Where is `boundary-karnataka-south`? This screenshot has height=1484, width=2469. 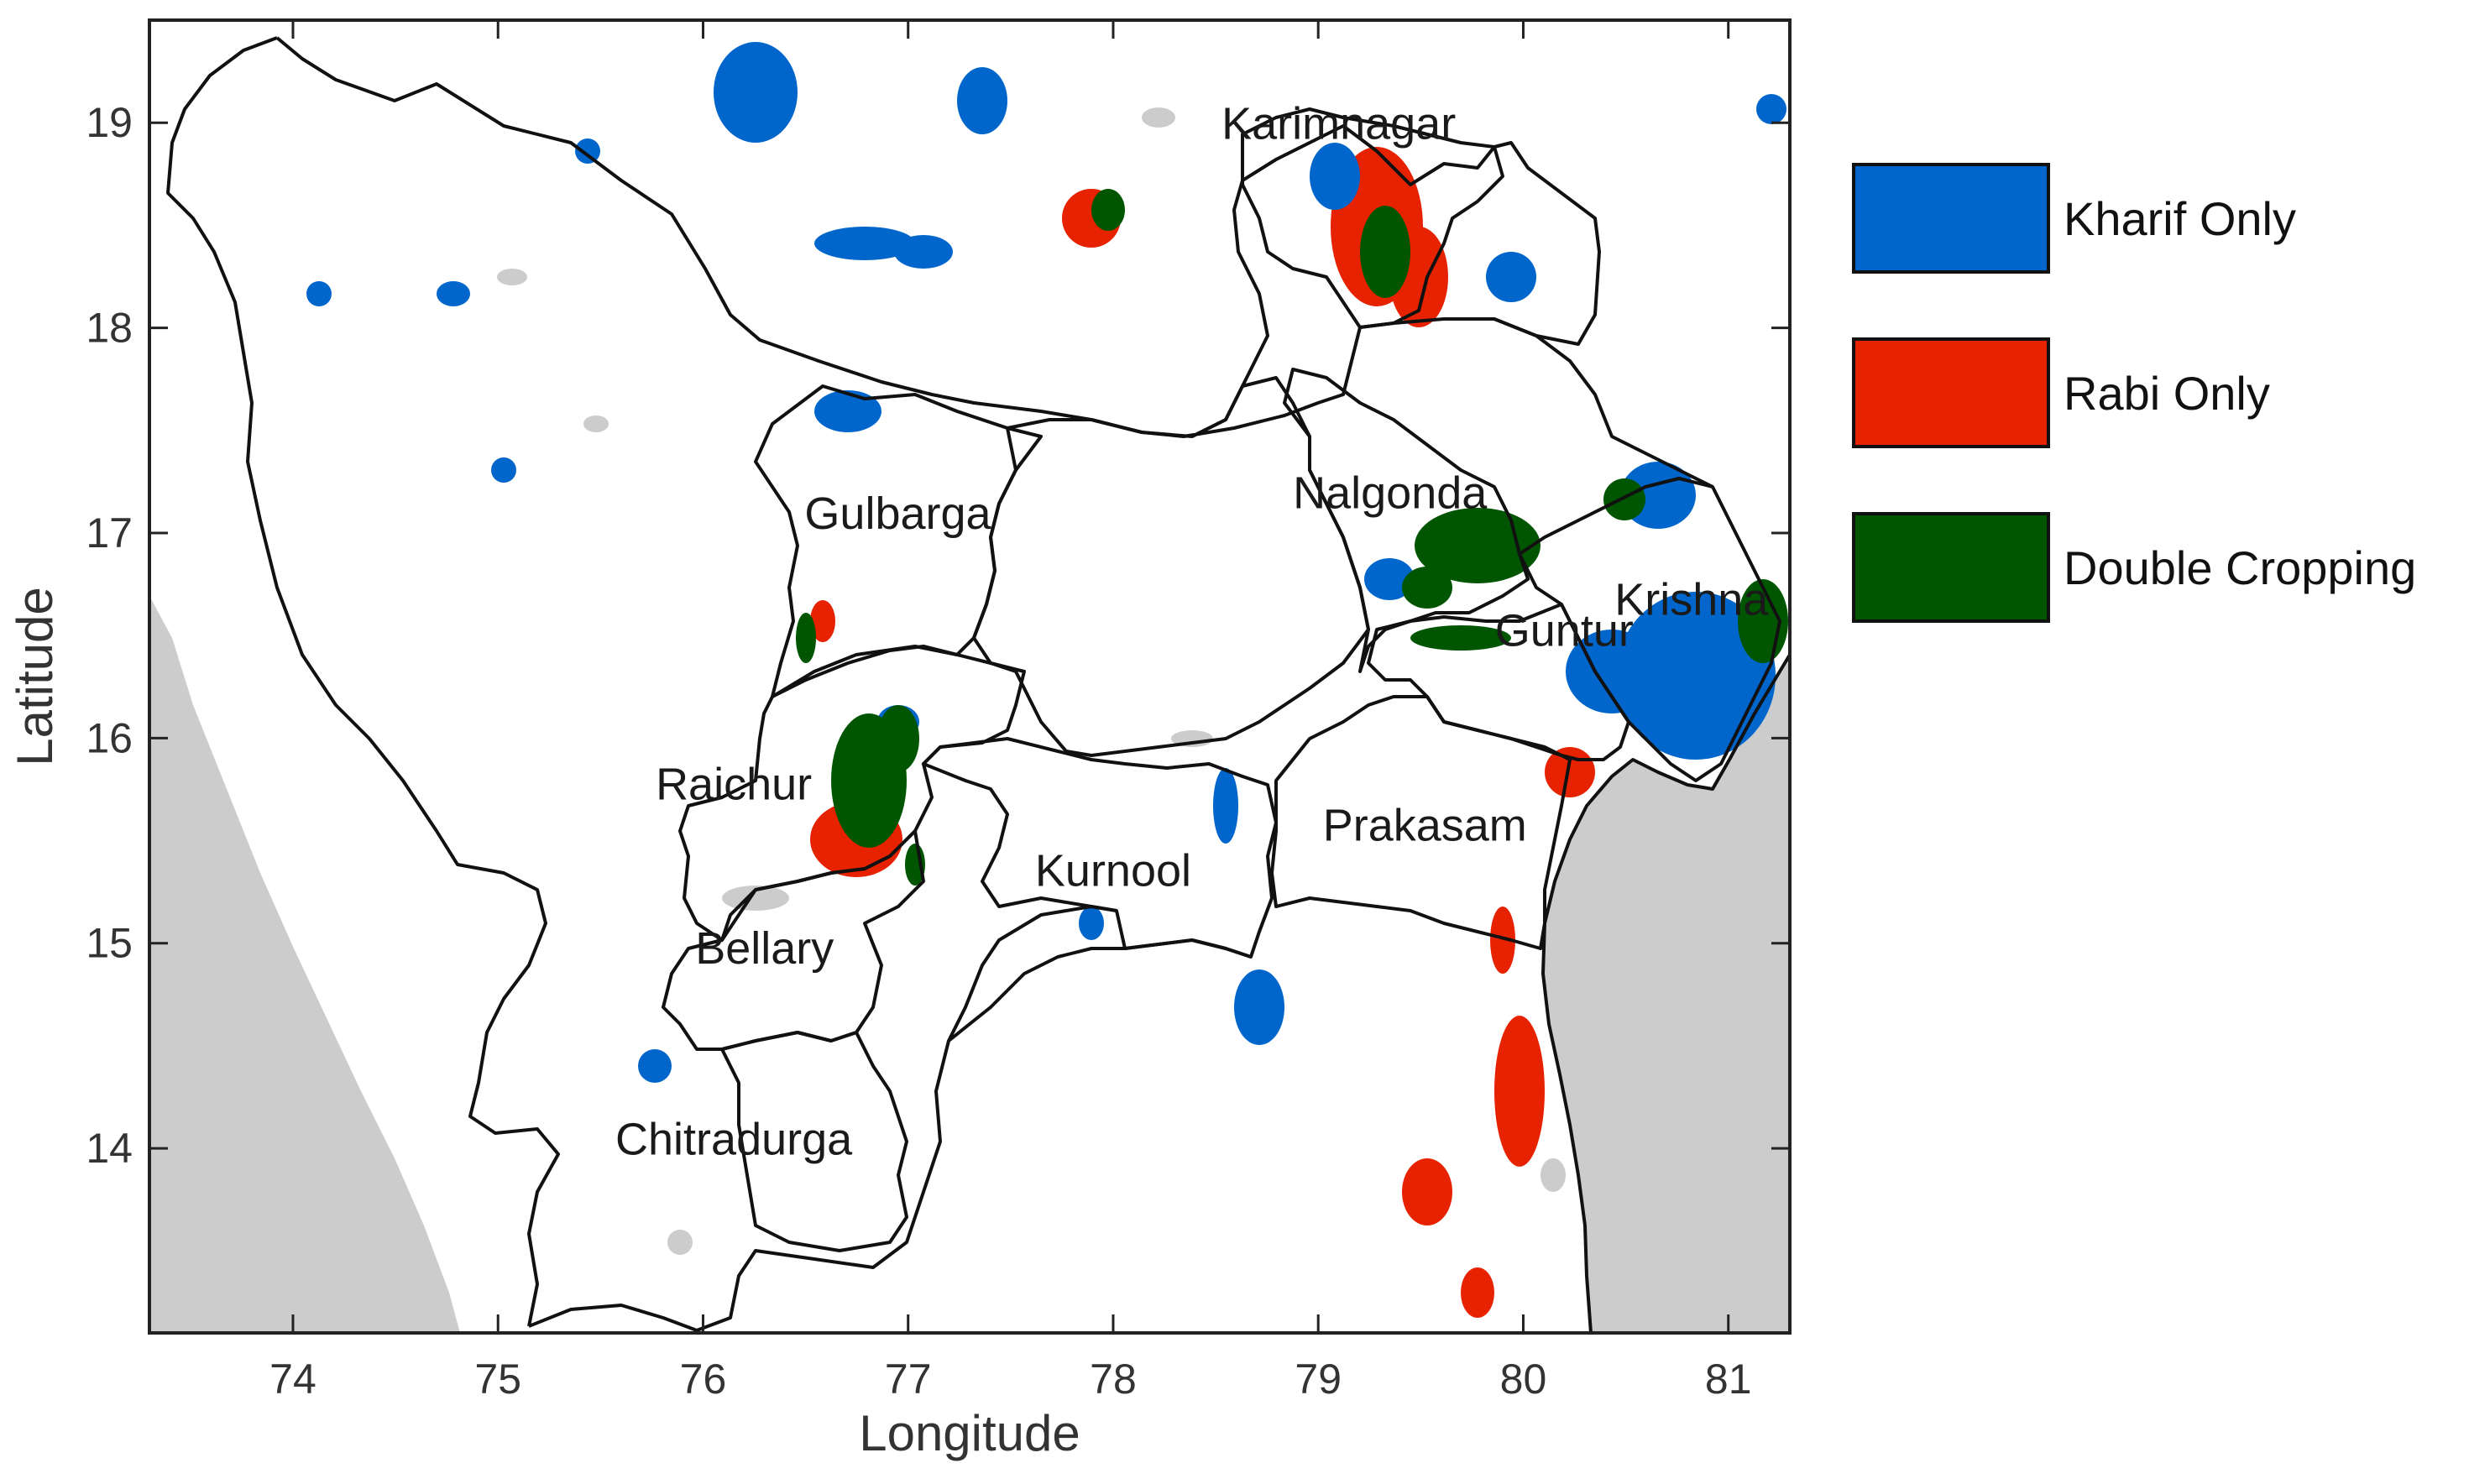
boundary-karnataka-south is located at coordinates (823, 1118).